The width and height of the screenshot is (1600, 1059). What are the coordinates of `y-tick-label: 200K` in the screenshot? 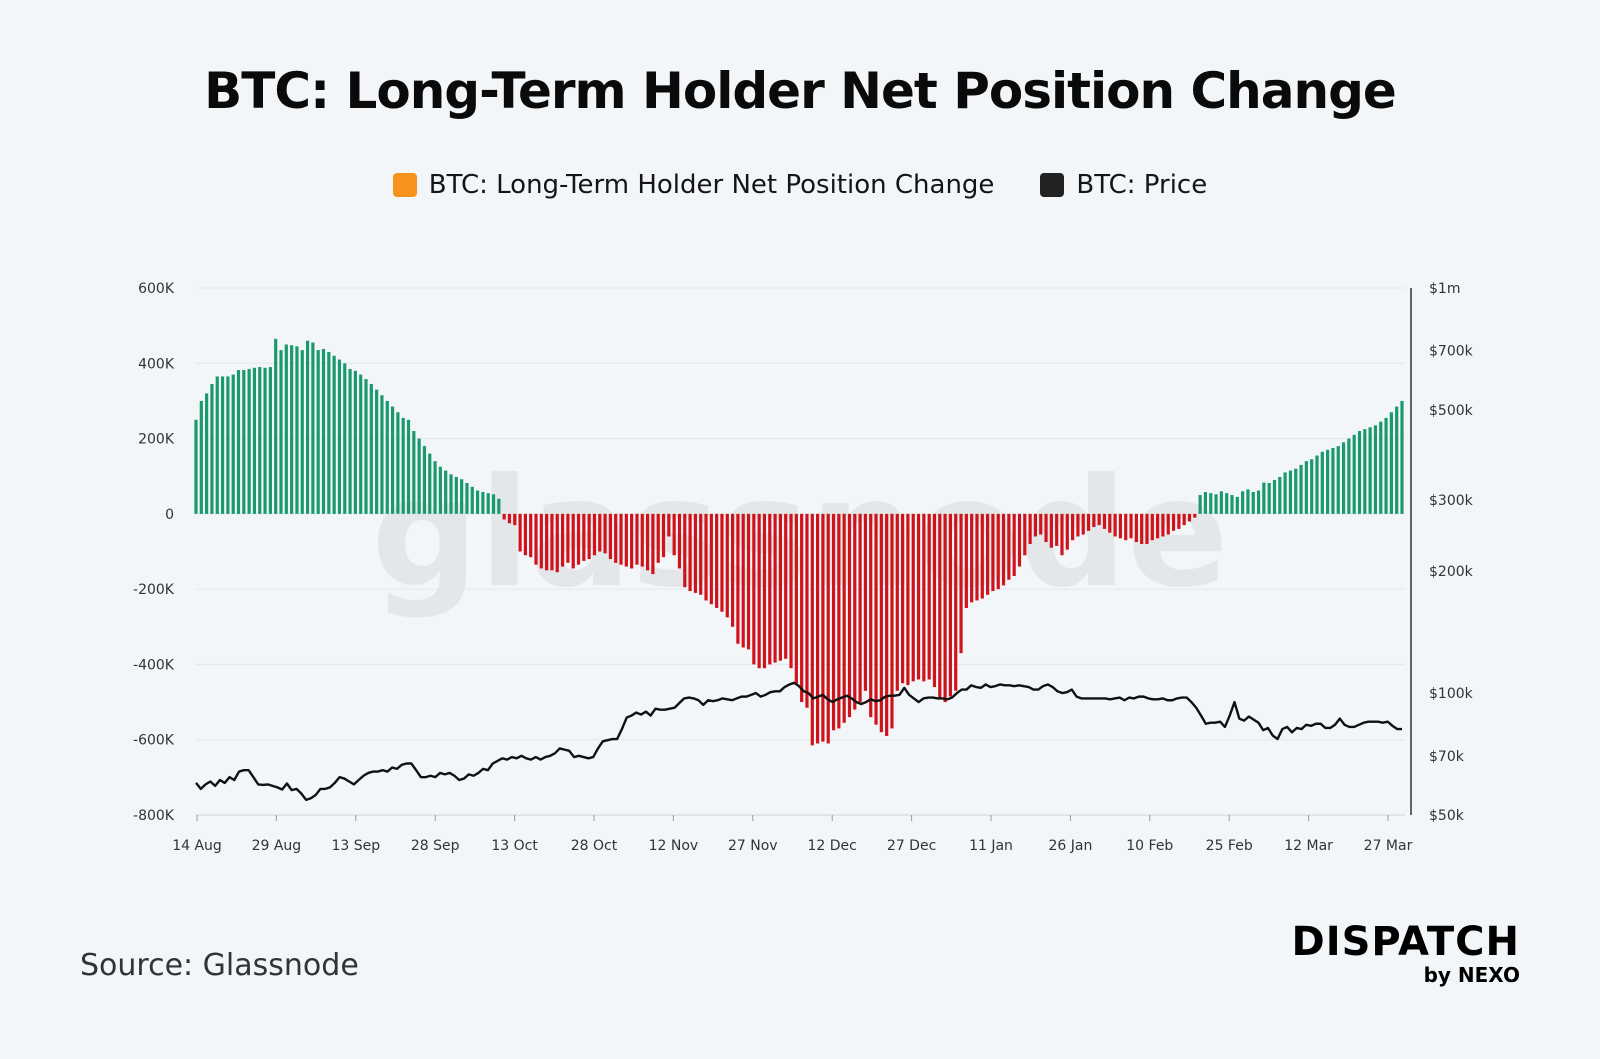 It's located at (156, 440).